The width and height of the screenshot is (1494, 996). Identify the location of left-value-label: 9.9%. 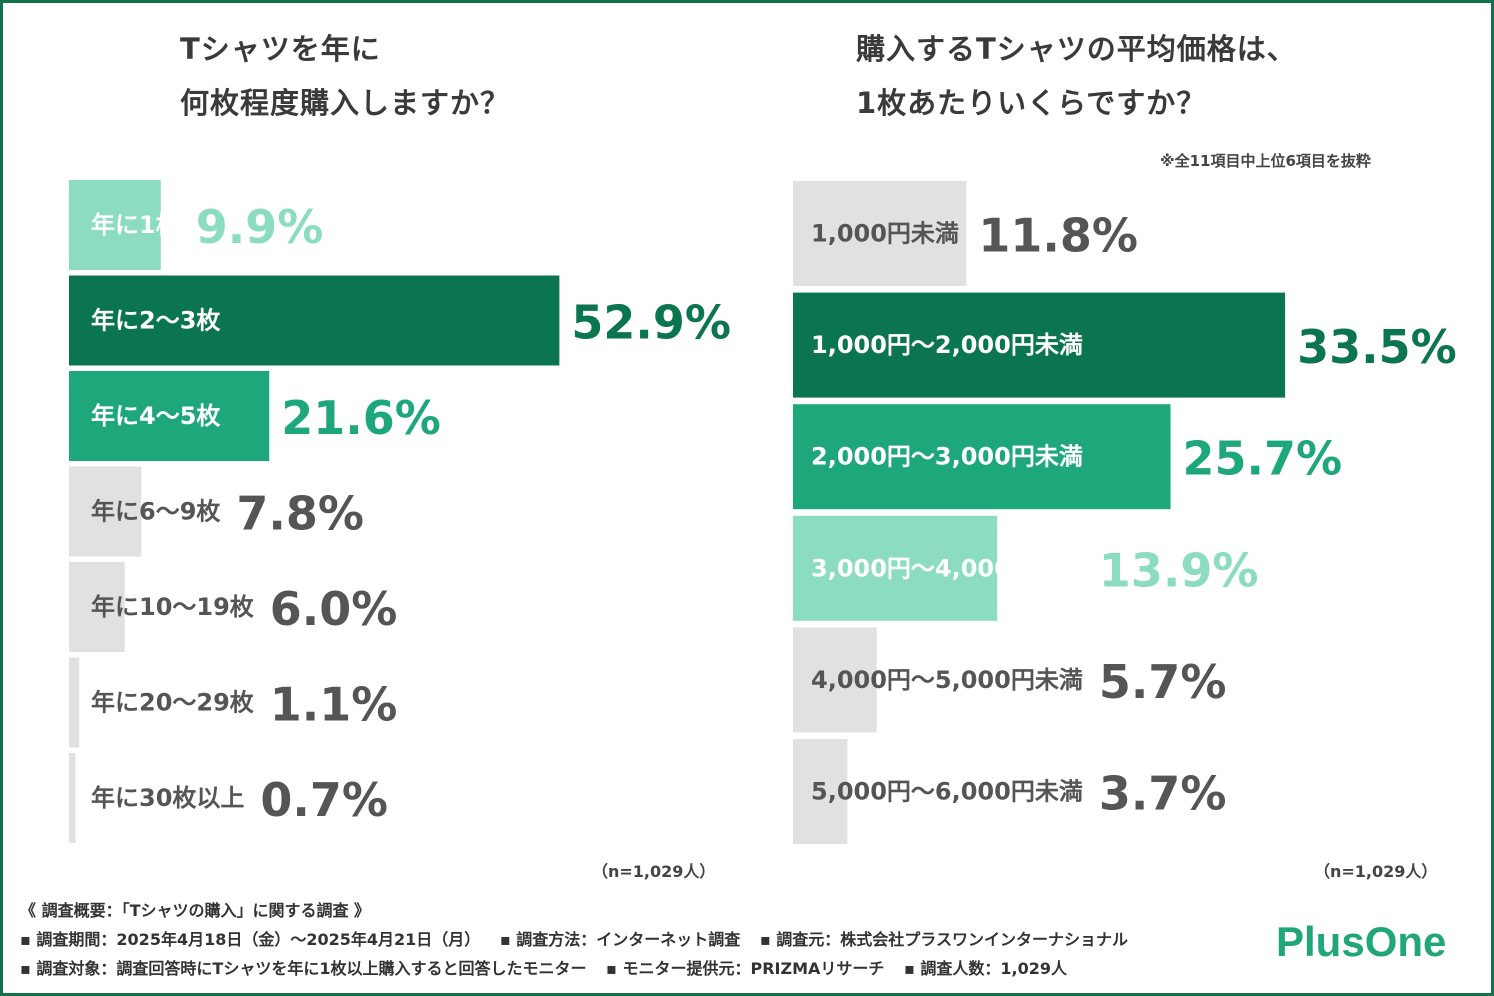
(260, 227).